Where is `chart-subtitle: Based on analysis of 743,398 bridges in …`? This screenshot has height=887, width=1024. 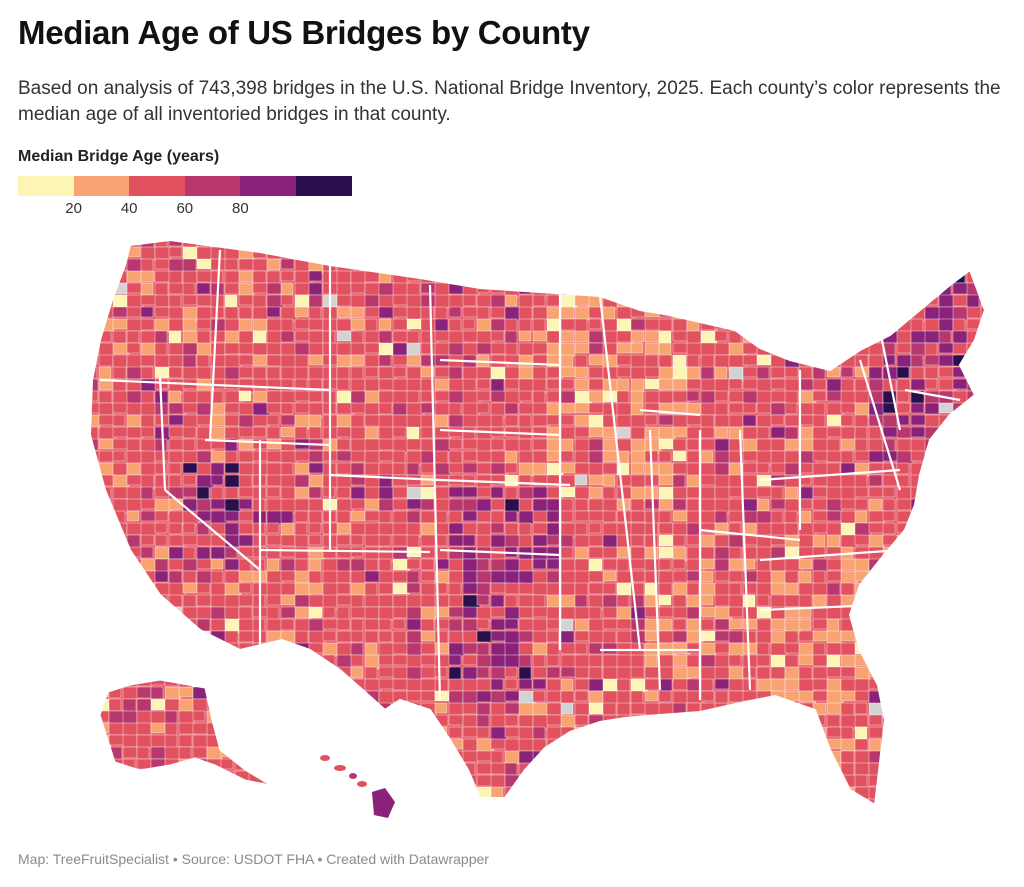 chart-subtitle: Based on analysis of 743,398 bridges in … is located at coordinates (509, 101).